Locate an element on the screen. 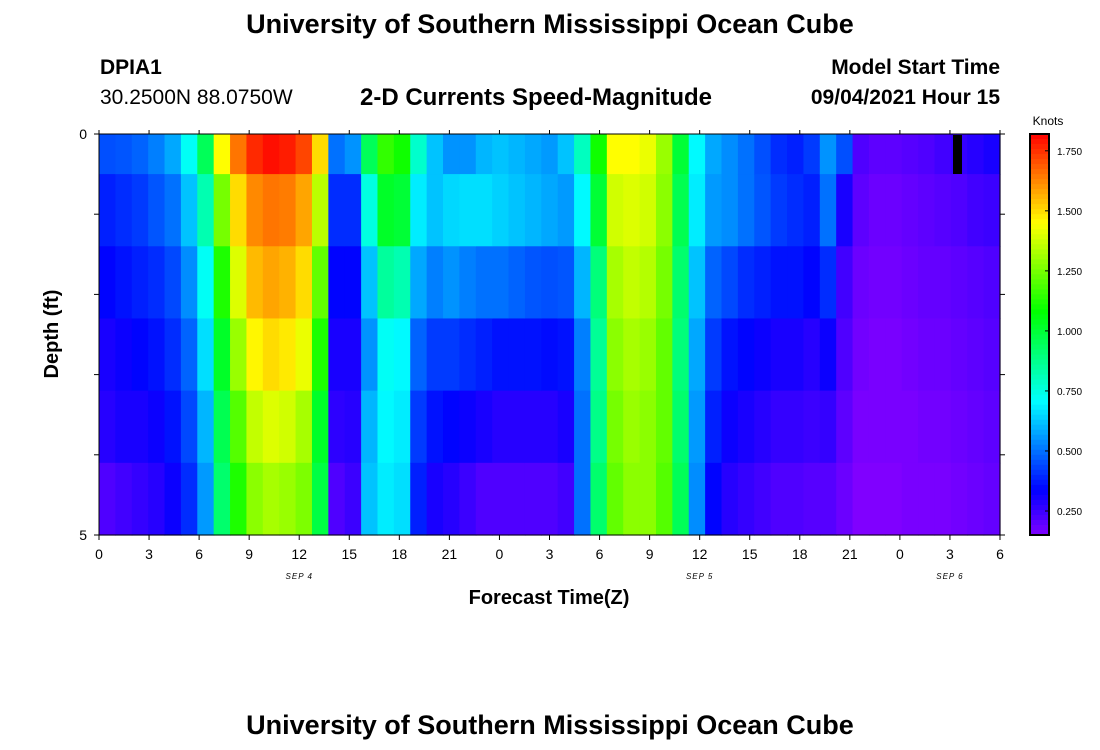 The height and width of the screenshot is (750, 1100). colorbar-tick-label: 1.250 is located at coordinates (1069, 272).